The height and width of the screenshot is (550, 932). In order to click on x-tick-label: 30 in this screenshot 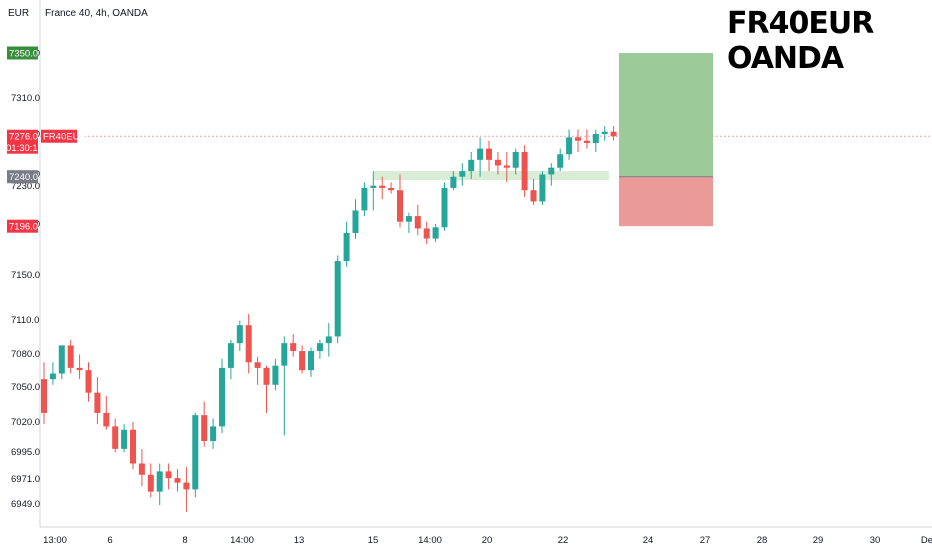, I will do `click(875, 540)`.